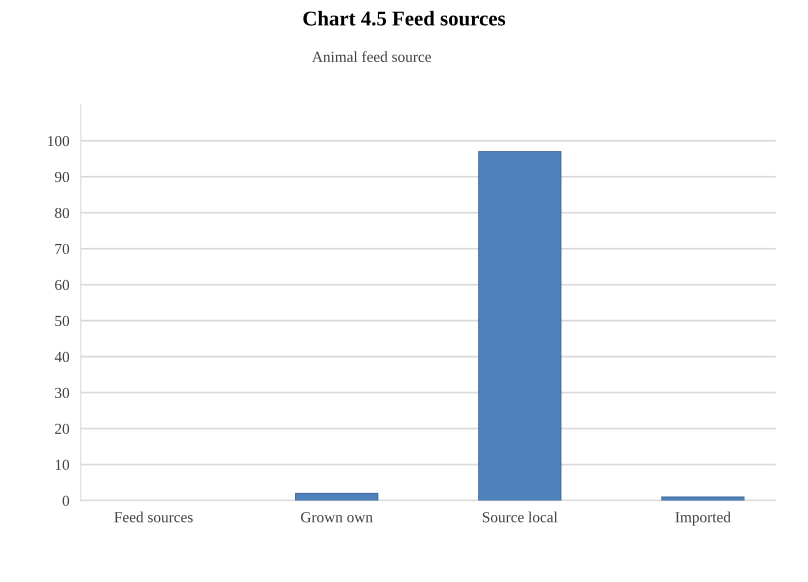 Image resolution: width=808 pixels, height=582 pixels. Describe the element at coordinates (703, 519) in the screenshot. I see `x-tick-label: Imported` at that location.